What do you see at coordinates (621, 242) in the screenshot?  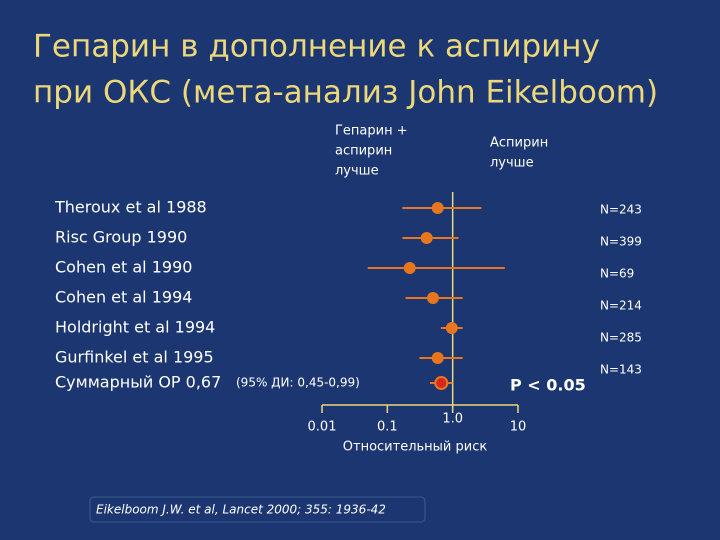 I see `n-label: N=399` at bounding box center [621, 242].